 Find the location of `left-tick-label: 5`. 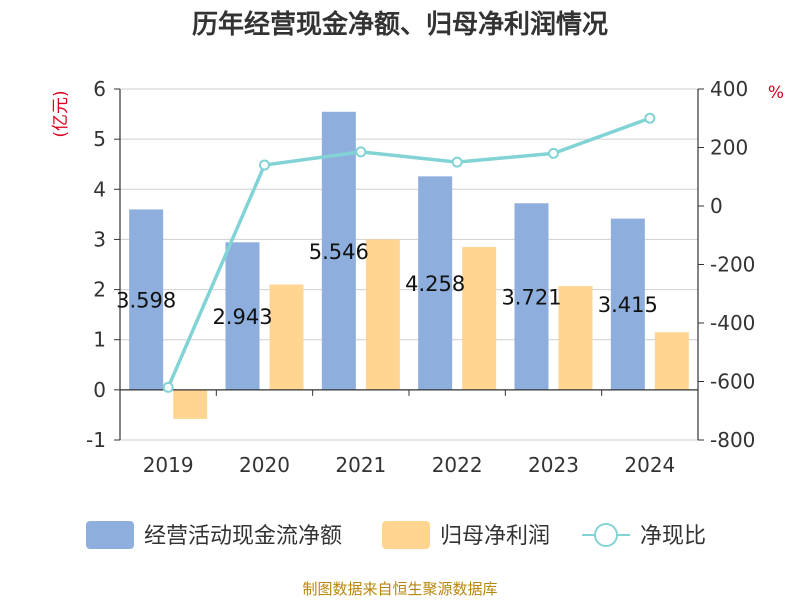

left-tick-label: 5 is located at coordinates (99, 139).